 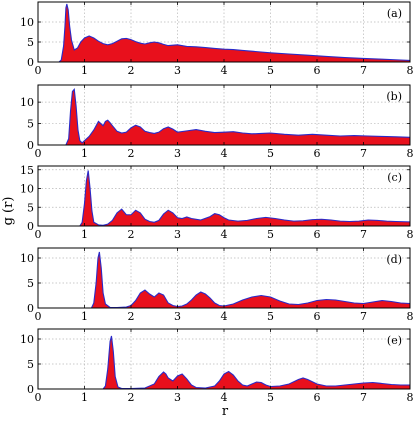 What do you see at coordinates (394, 96) in the screenshot?
I see `panel-label: (b)` at bounding box center [394, 96].